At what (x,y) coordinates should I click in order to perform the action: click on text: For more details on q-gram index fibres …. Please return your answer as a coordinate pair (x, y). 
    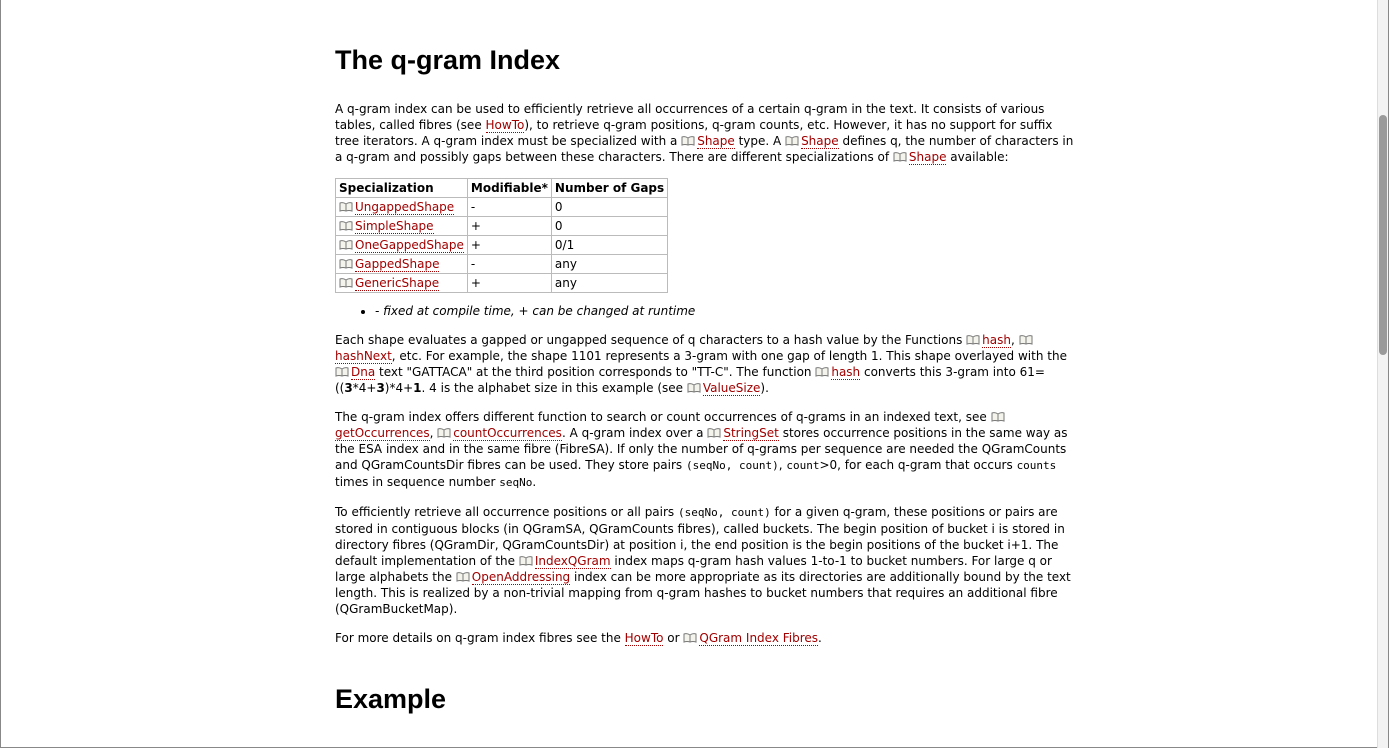
    Looking at the image, I should click on (480, 638).